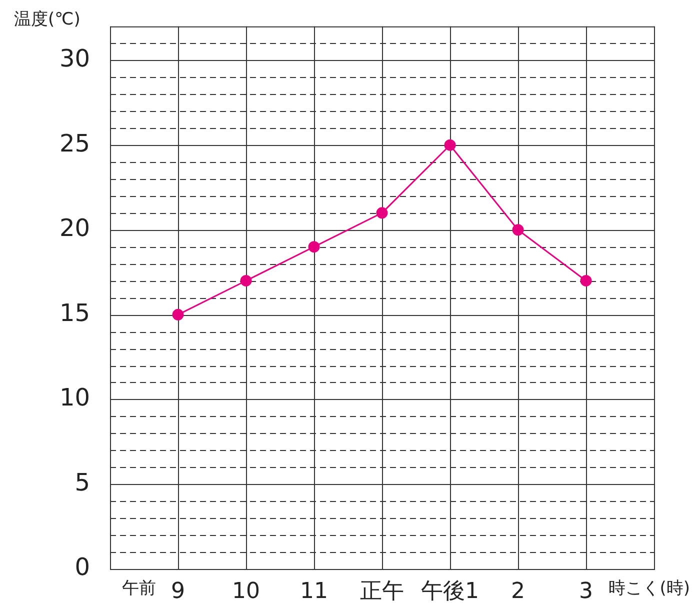 This screenshot has width=694, height=603. Describe the element at coordinates (74, 398) in the screenshot. I see `y-tick-label: 10` at that location.